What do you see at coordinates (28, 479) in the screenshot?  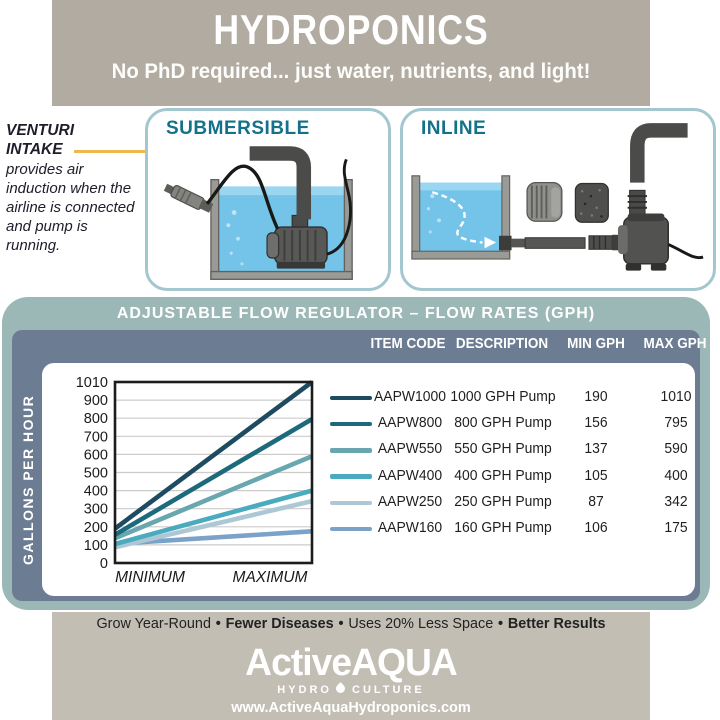 I see `y-axis-label: GALLONS PER HOUR` at bounding box center [28, 479].